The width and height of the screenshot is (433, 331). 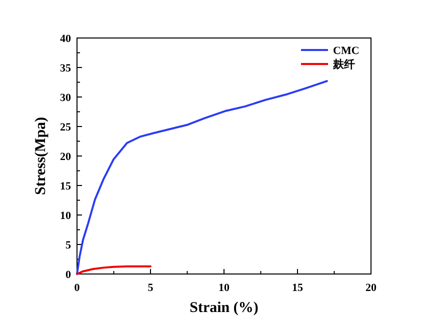 I want to click on y-tick-label: 25, so click(x=66, y=128).